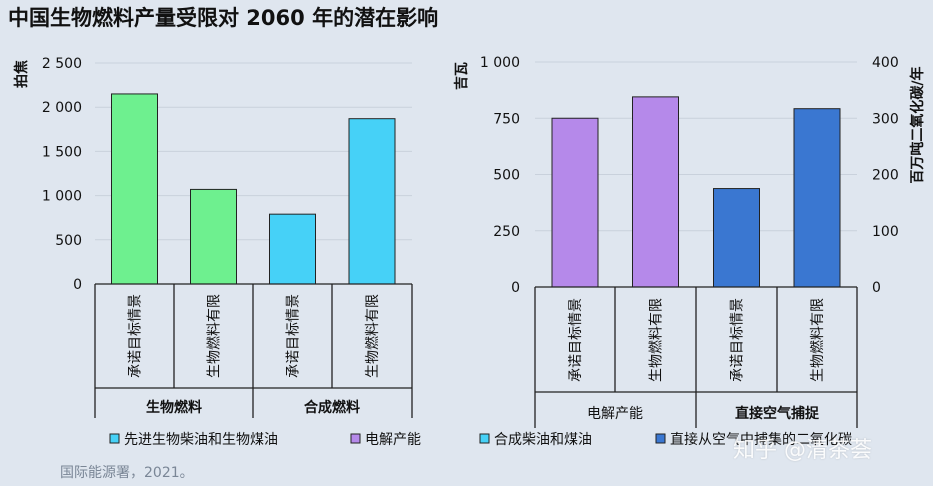 This screenshot has height=486, width=933. Describe the element at coordinates (802, 450) in the screenshot. I see `watermark: 知乎 @清茶荟` at that location.